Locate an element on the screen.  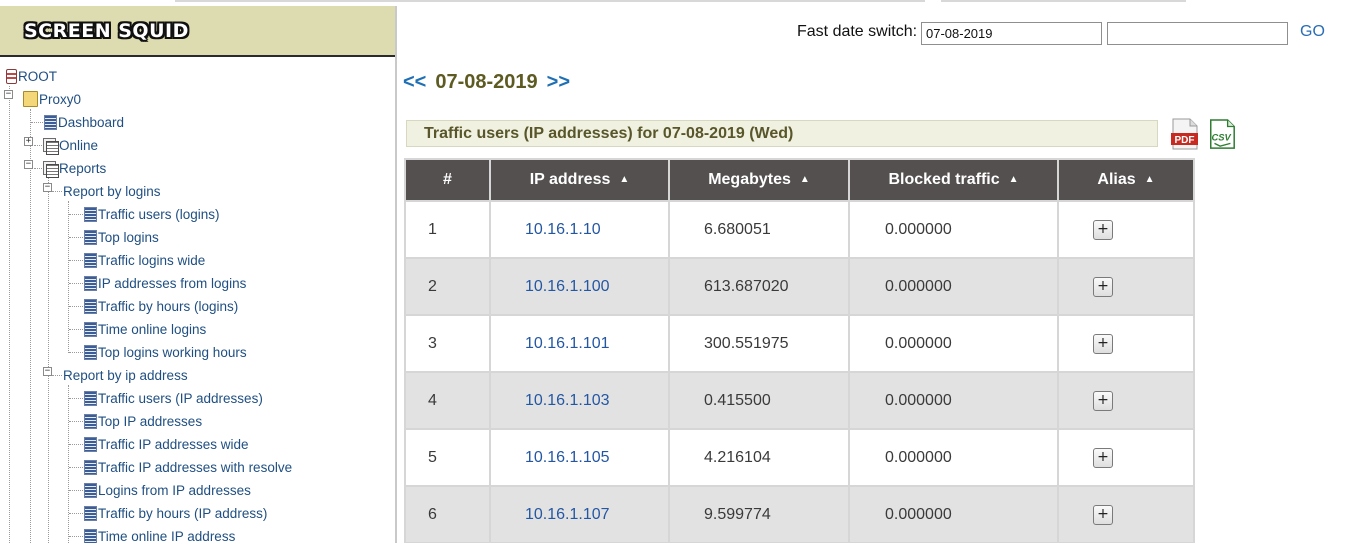
report-by-ip-collapse-icon: − is located at coordinates (47, 371).